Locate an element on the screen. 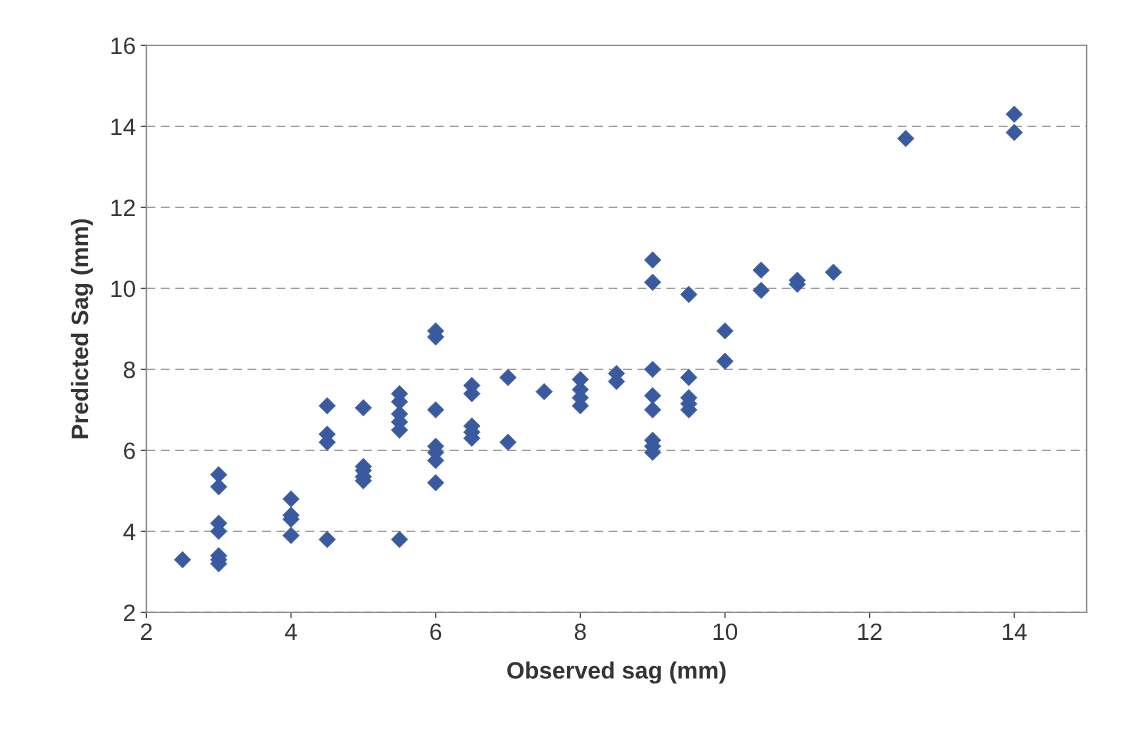  y-tick-label: 2 is located at coordinates (129, 612).